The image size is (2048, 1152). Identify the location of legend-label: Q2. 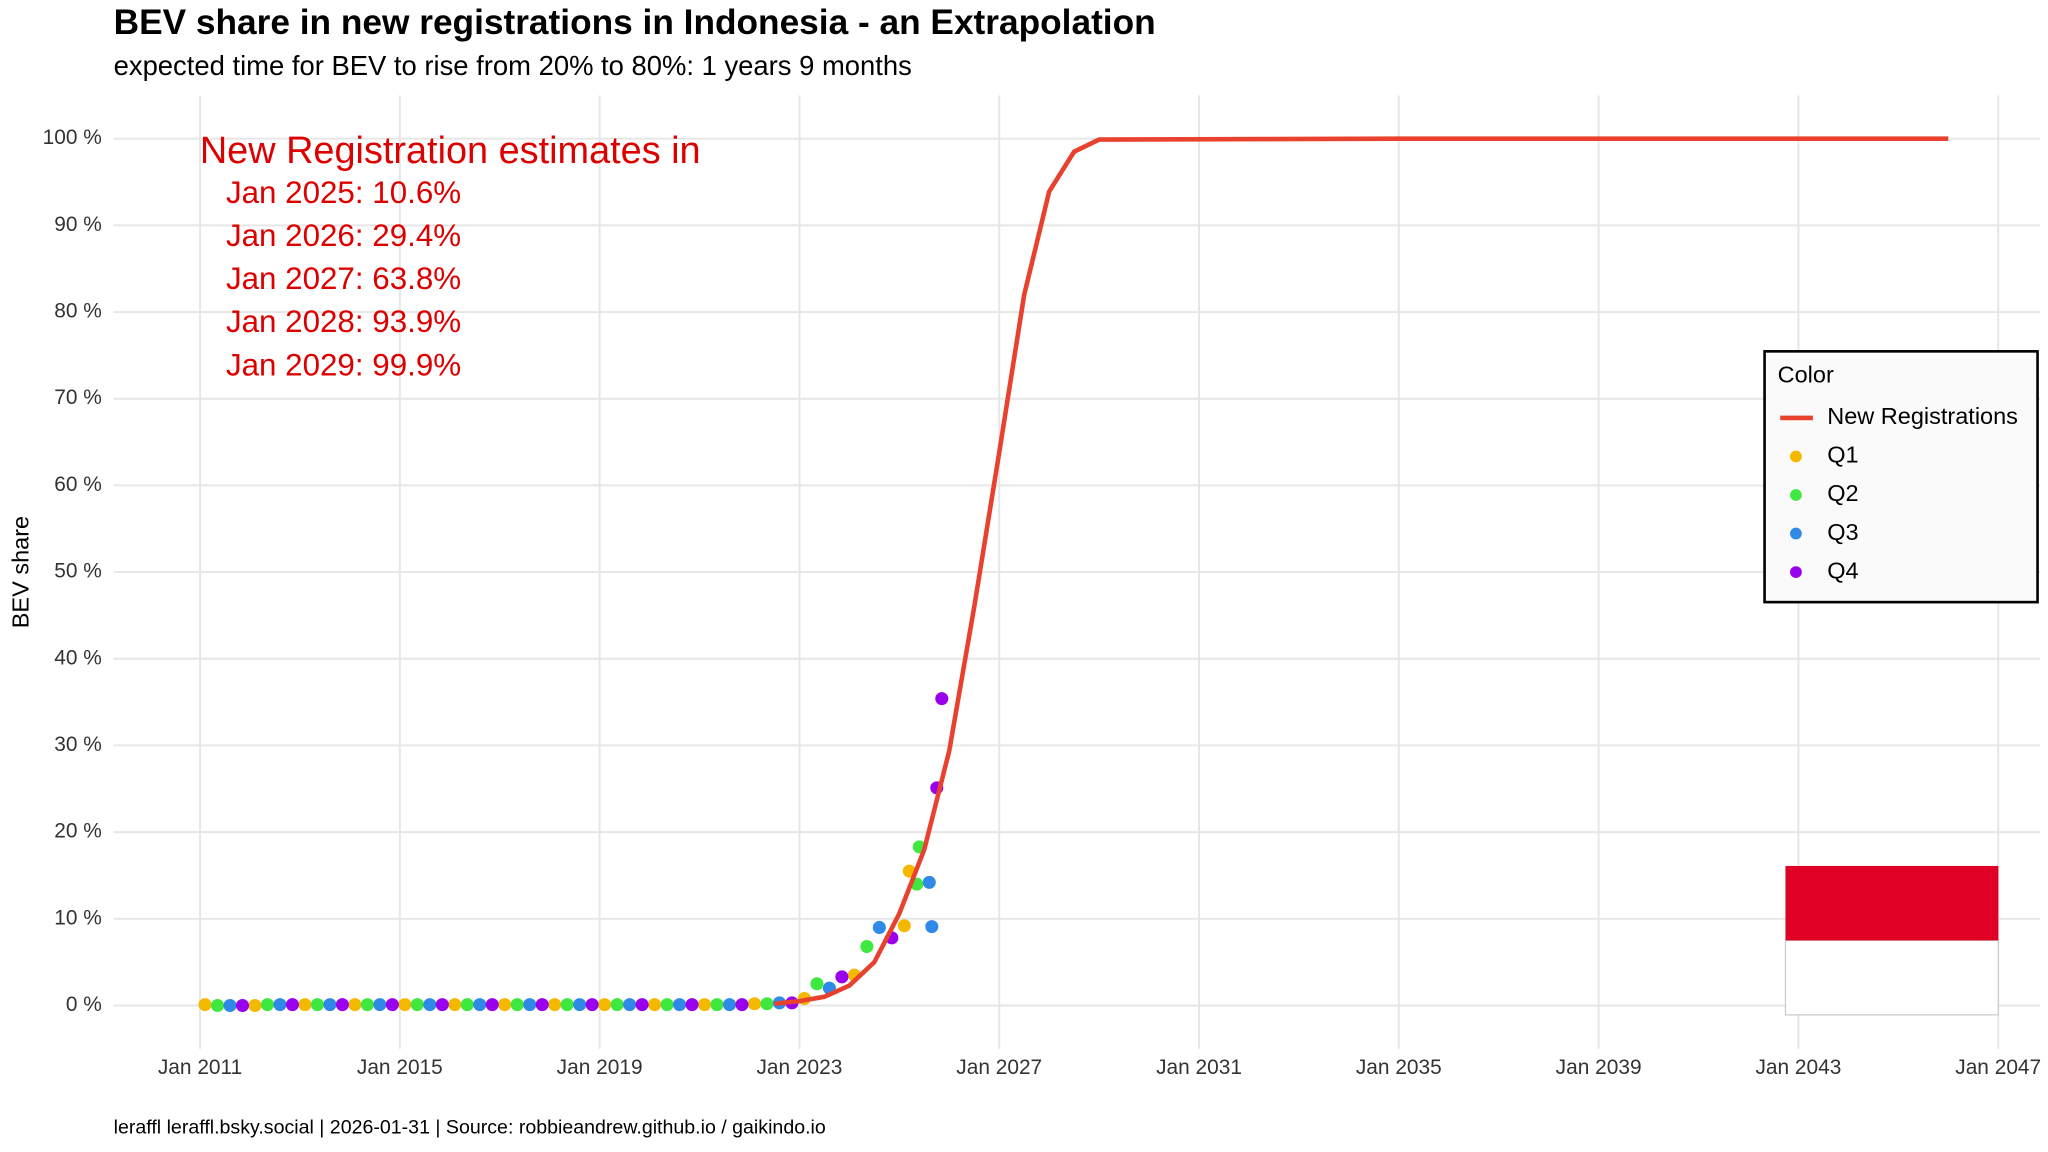
(1842, 493).